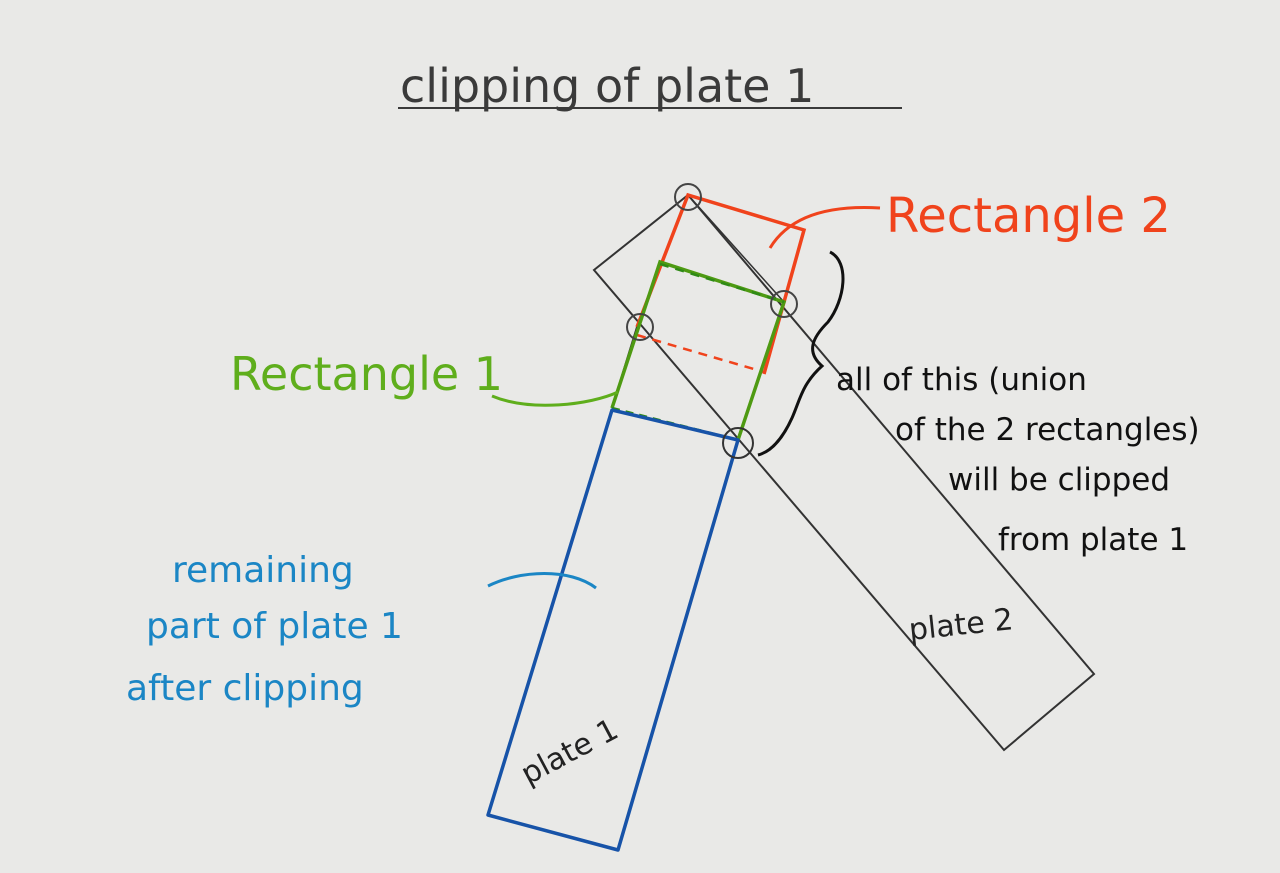  I want to click on remaining-note-line-1: remaining, so click(263, 570).